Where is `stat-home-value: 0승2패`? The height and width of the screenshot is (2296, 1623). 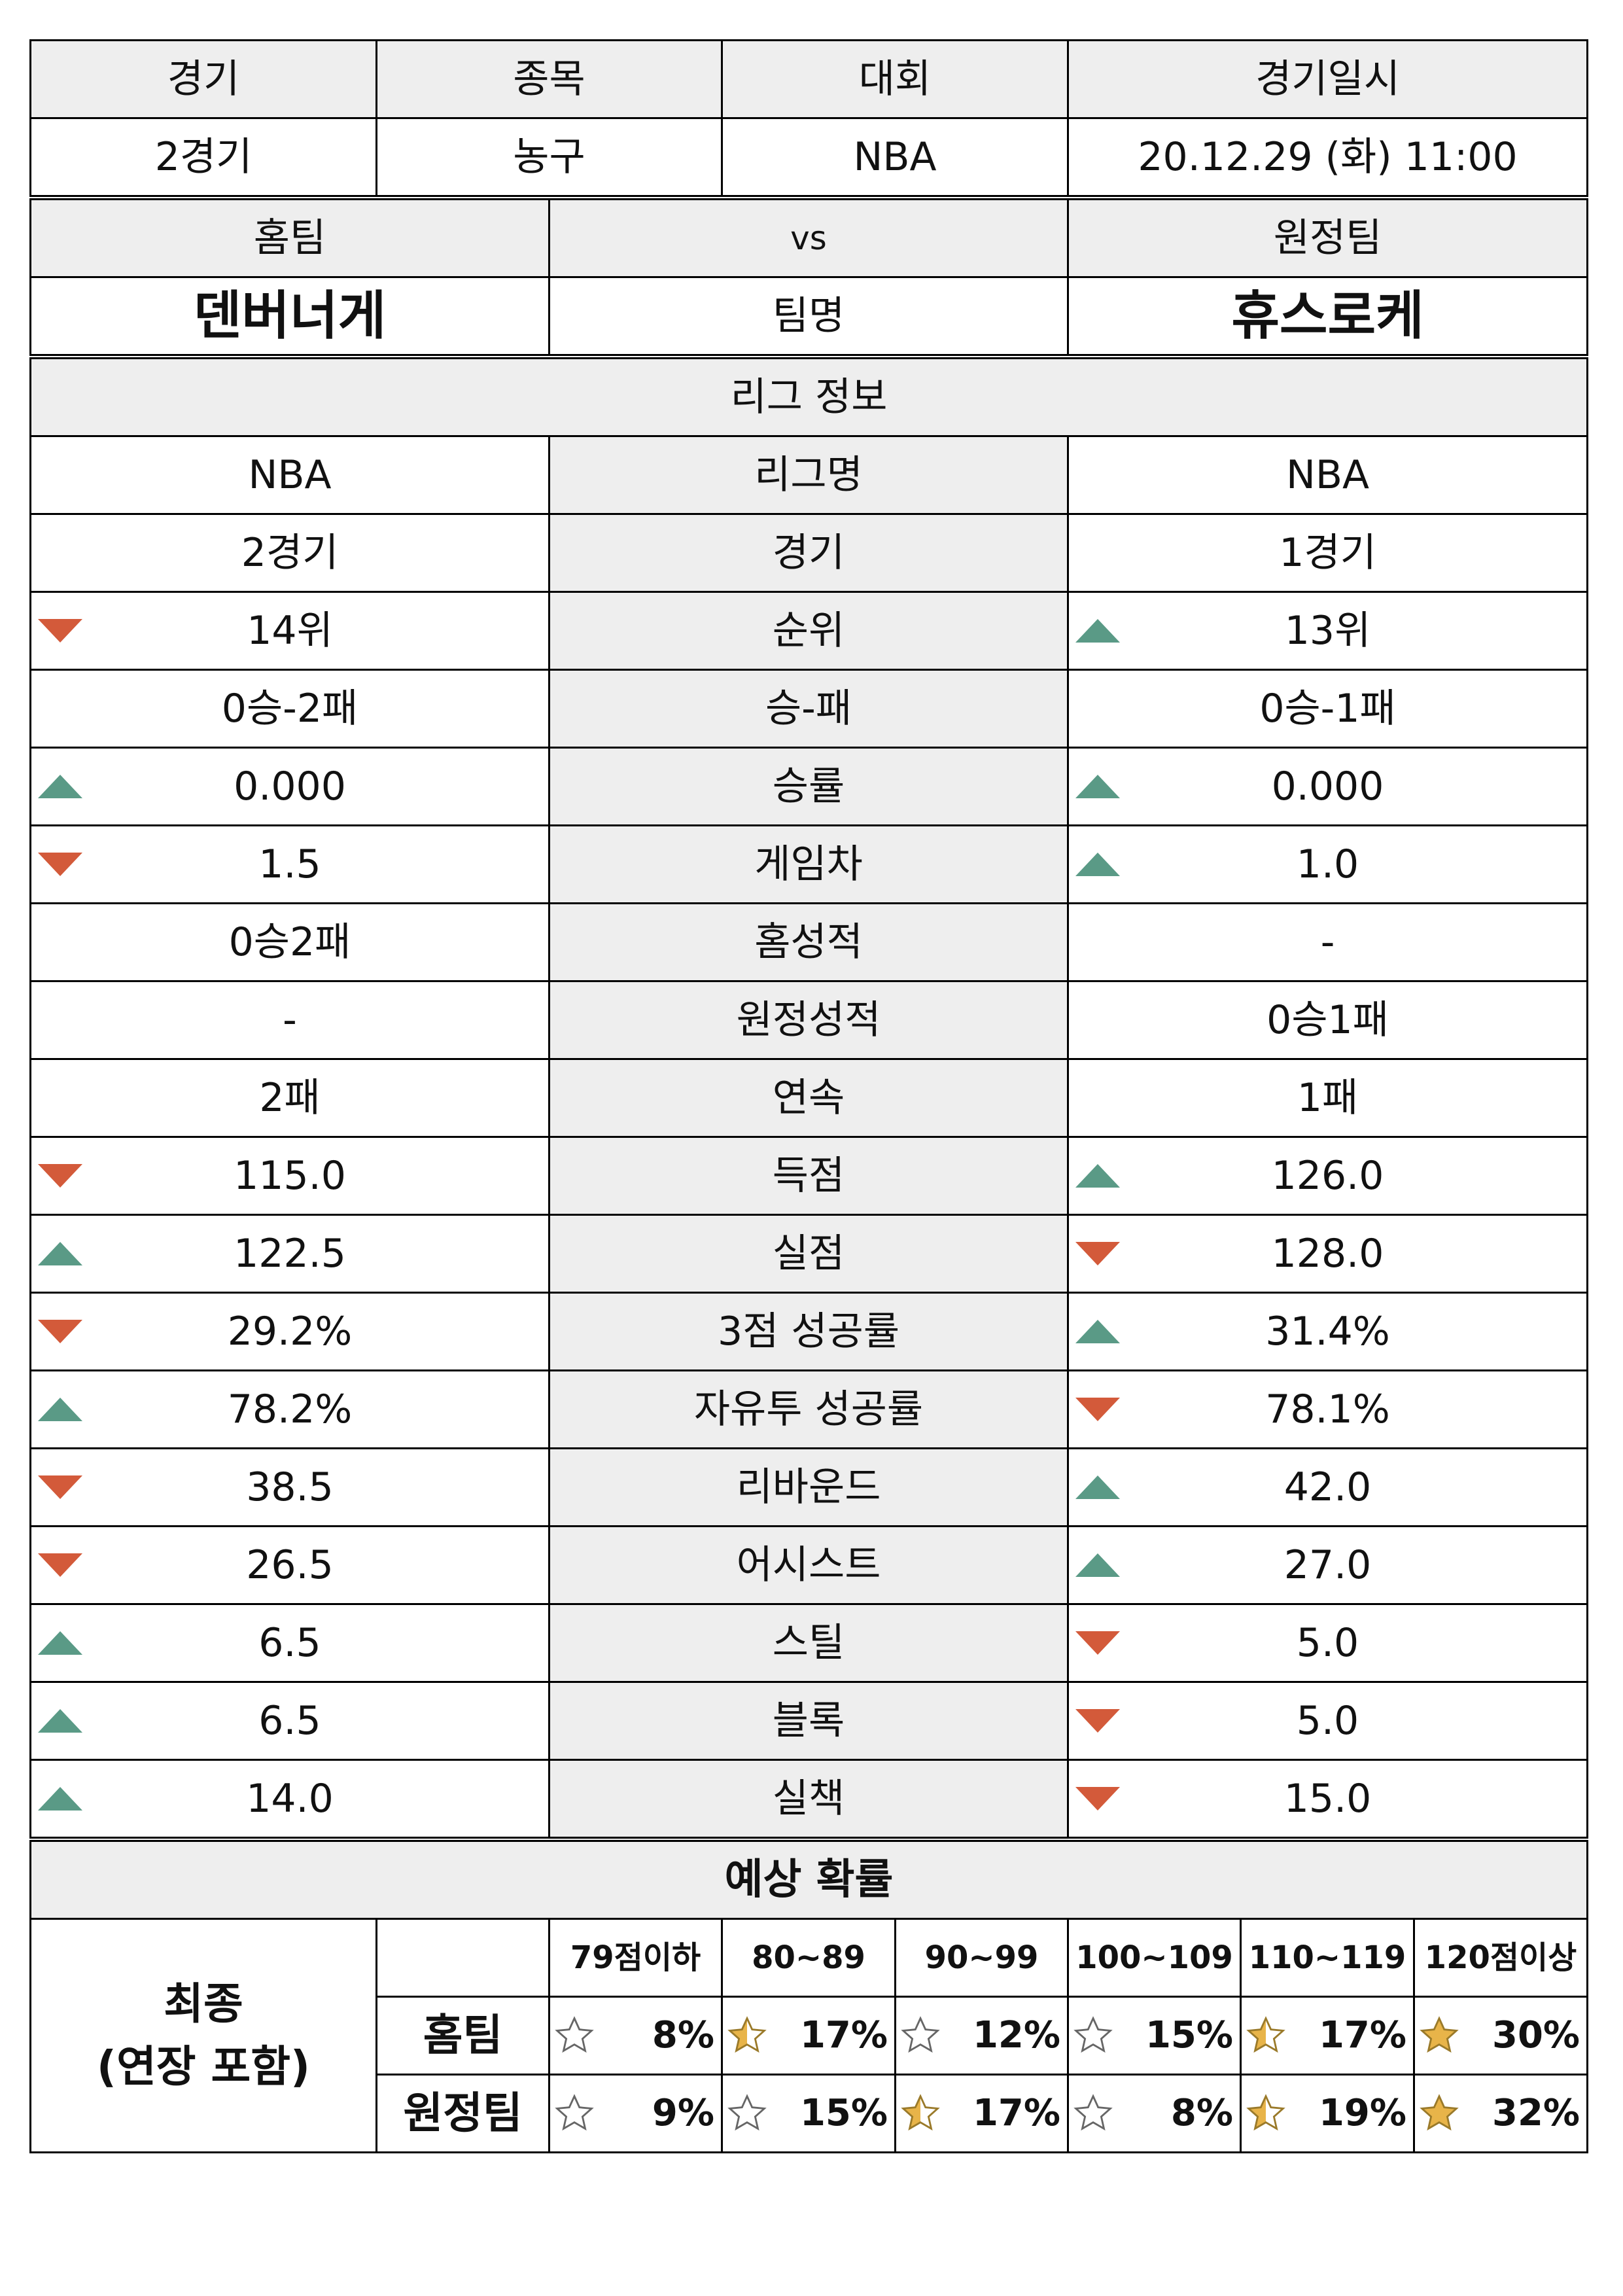 stat-home-value: 0승2패 is located at coordinates (289, 942).